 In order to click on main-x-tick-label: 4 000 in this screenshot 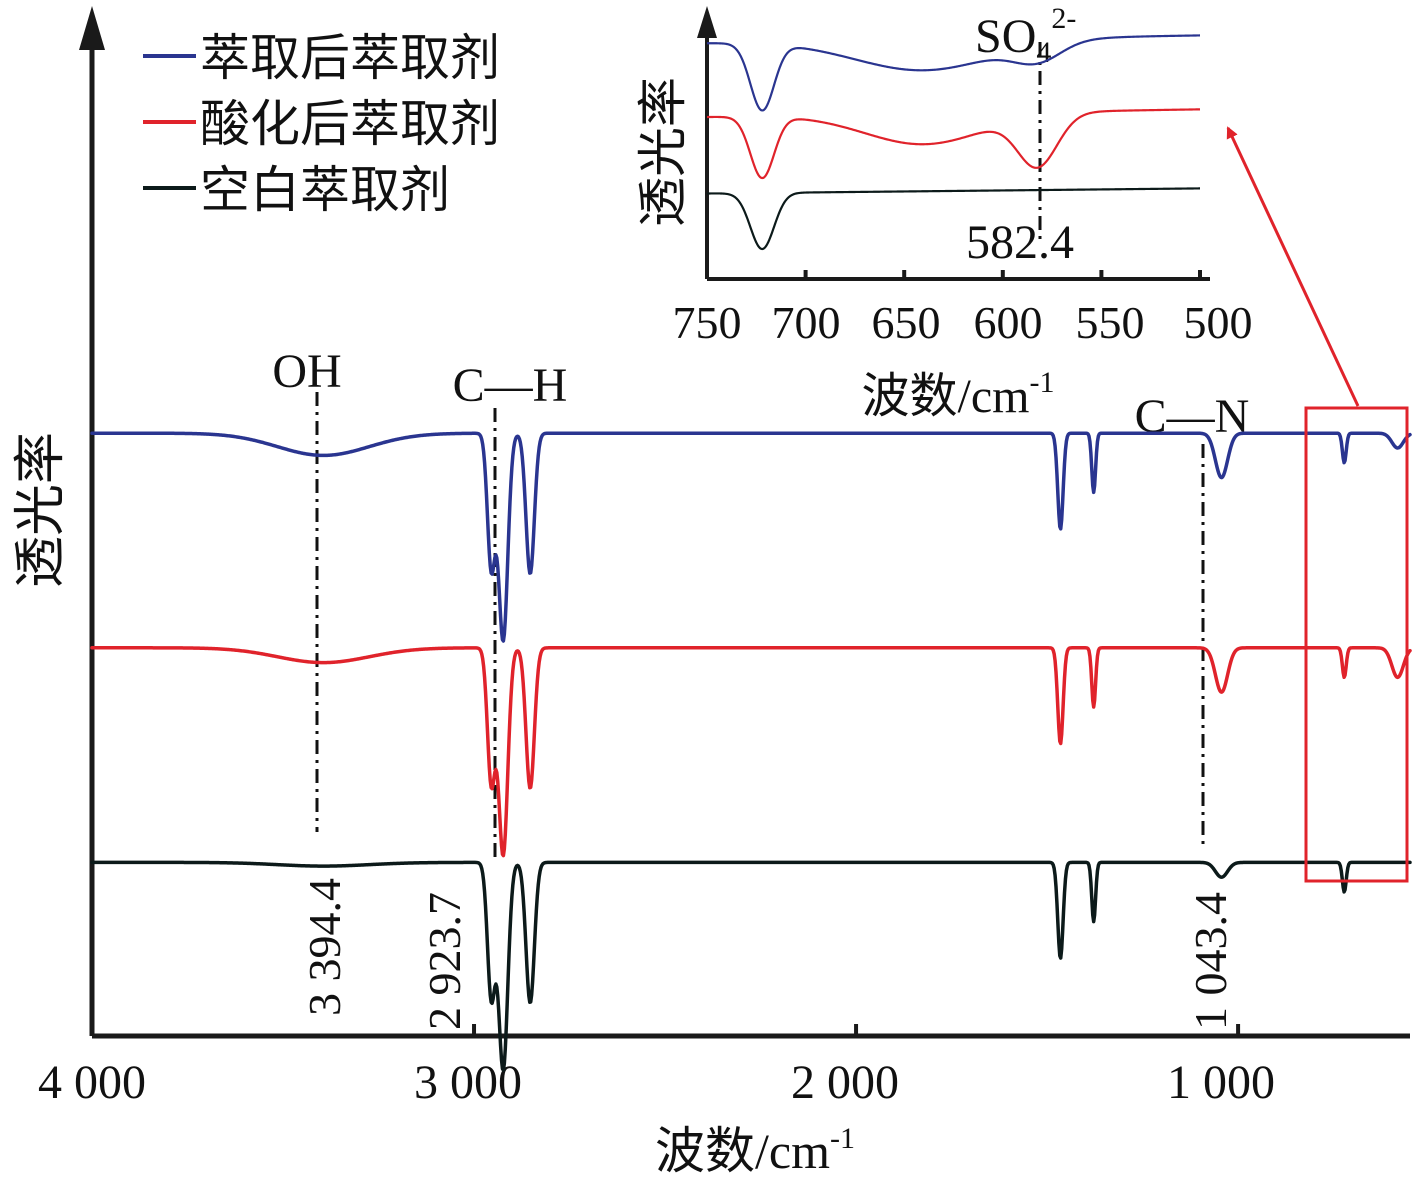, I will do `click(92, 1082)`.